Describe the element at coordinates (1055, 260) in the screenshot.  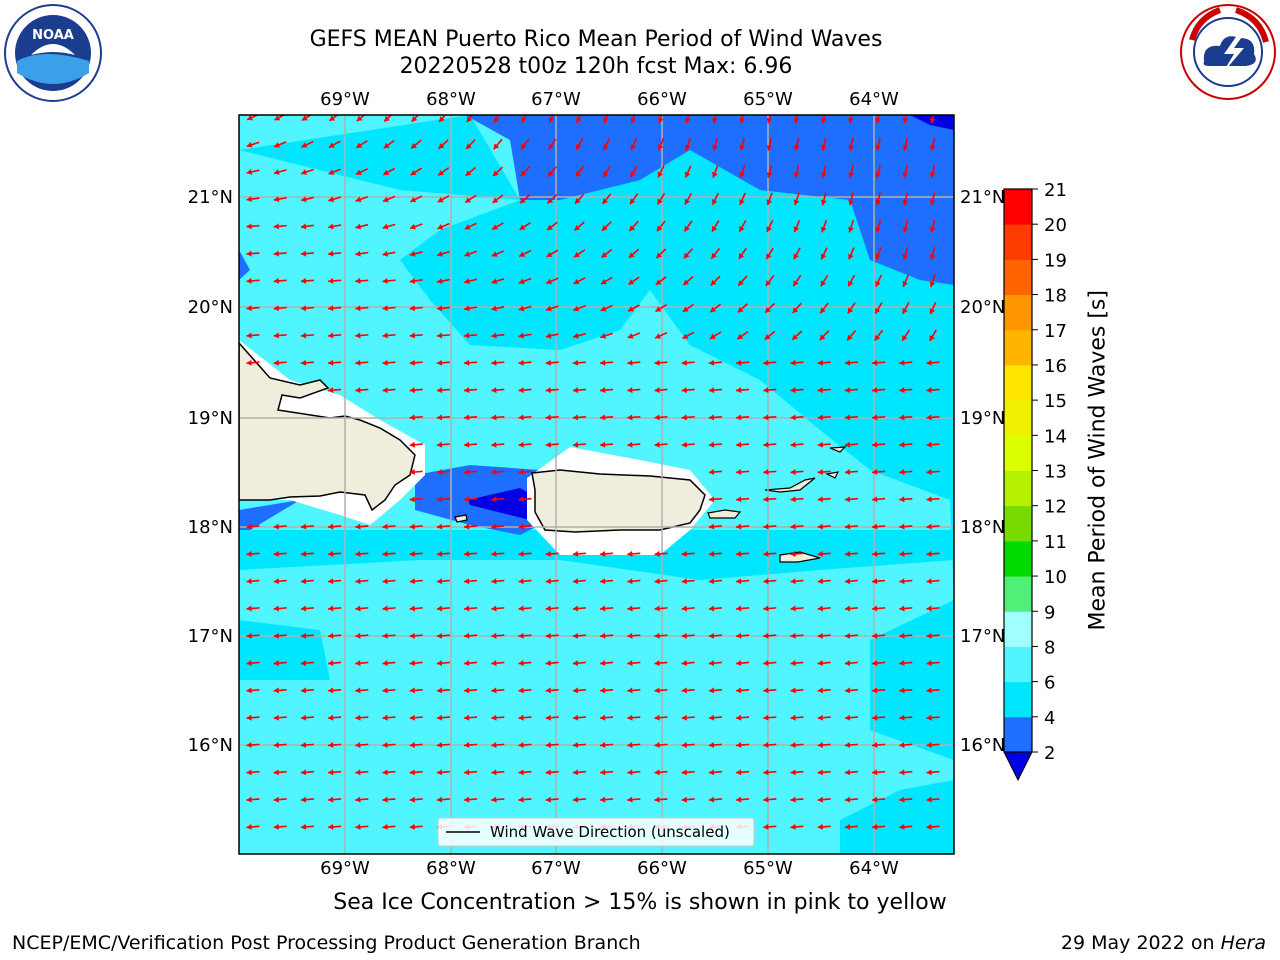
I see `colorbar-tick-label: 19` at that location.